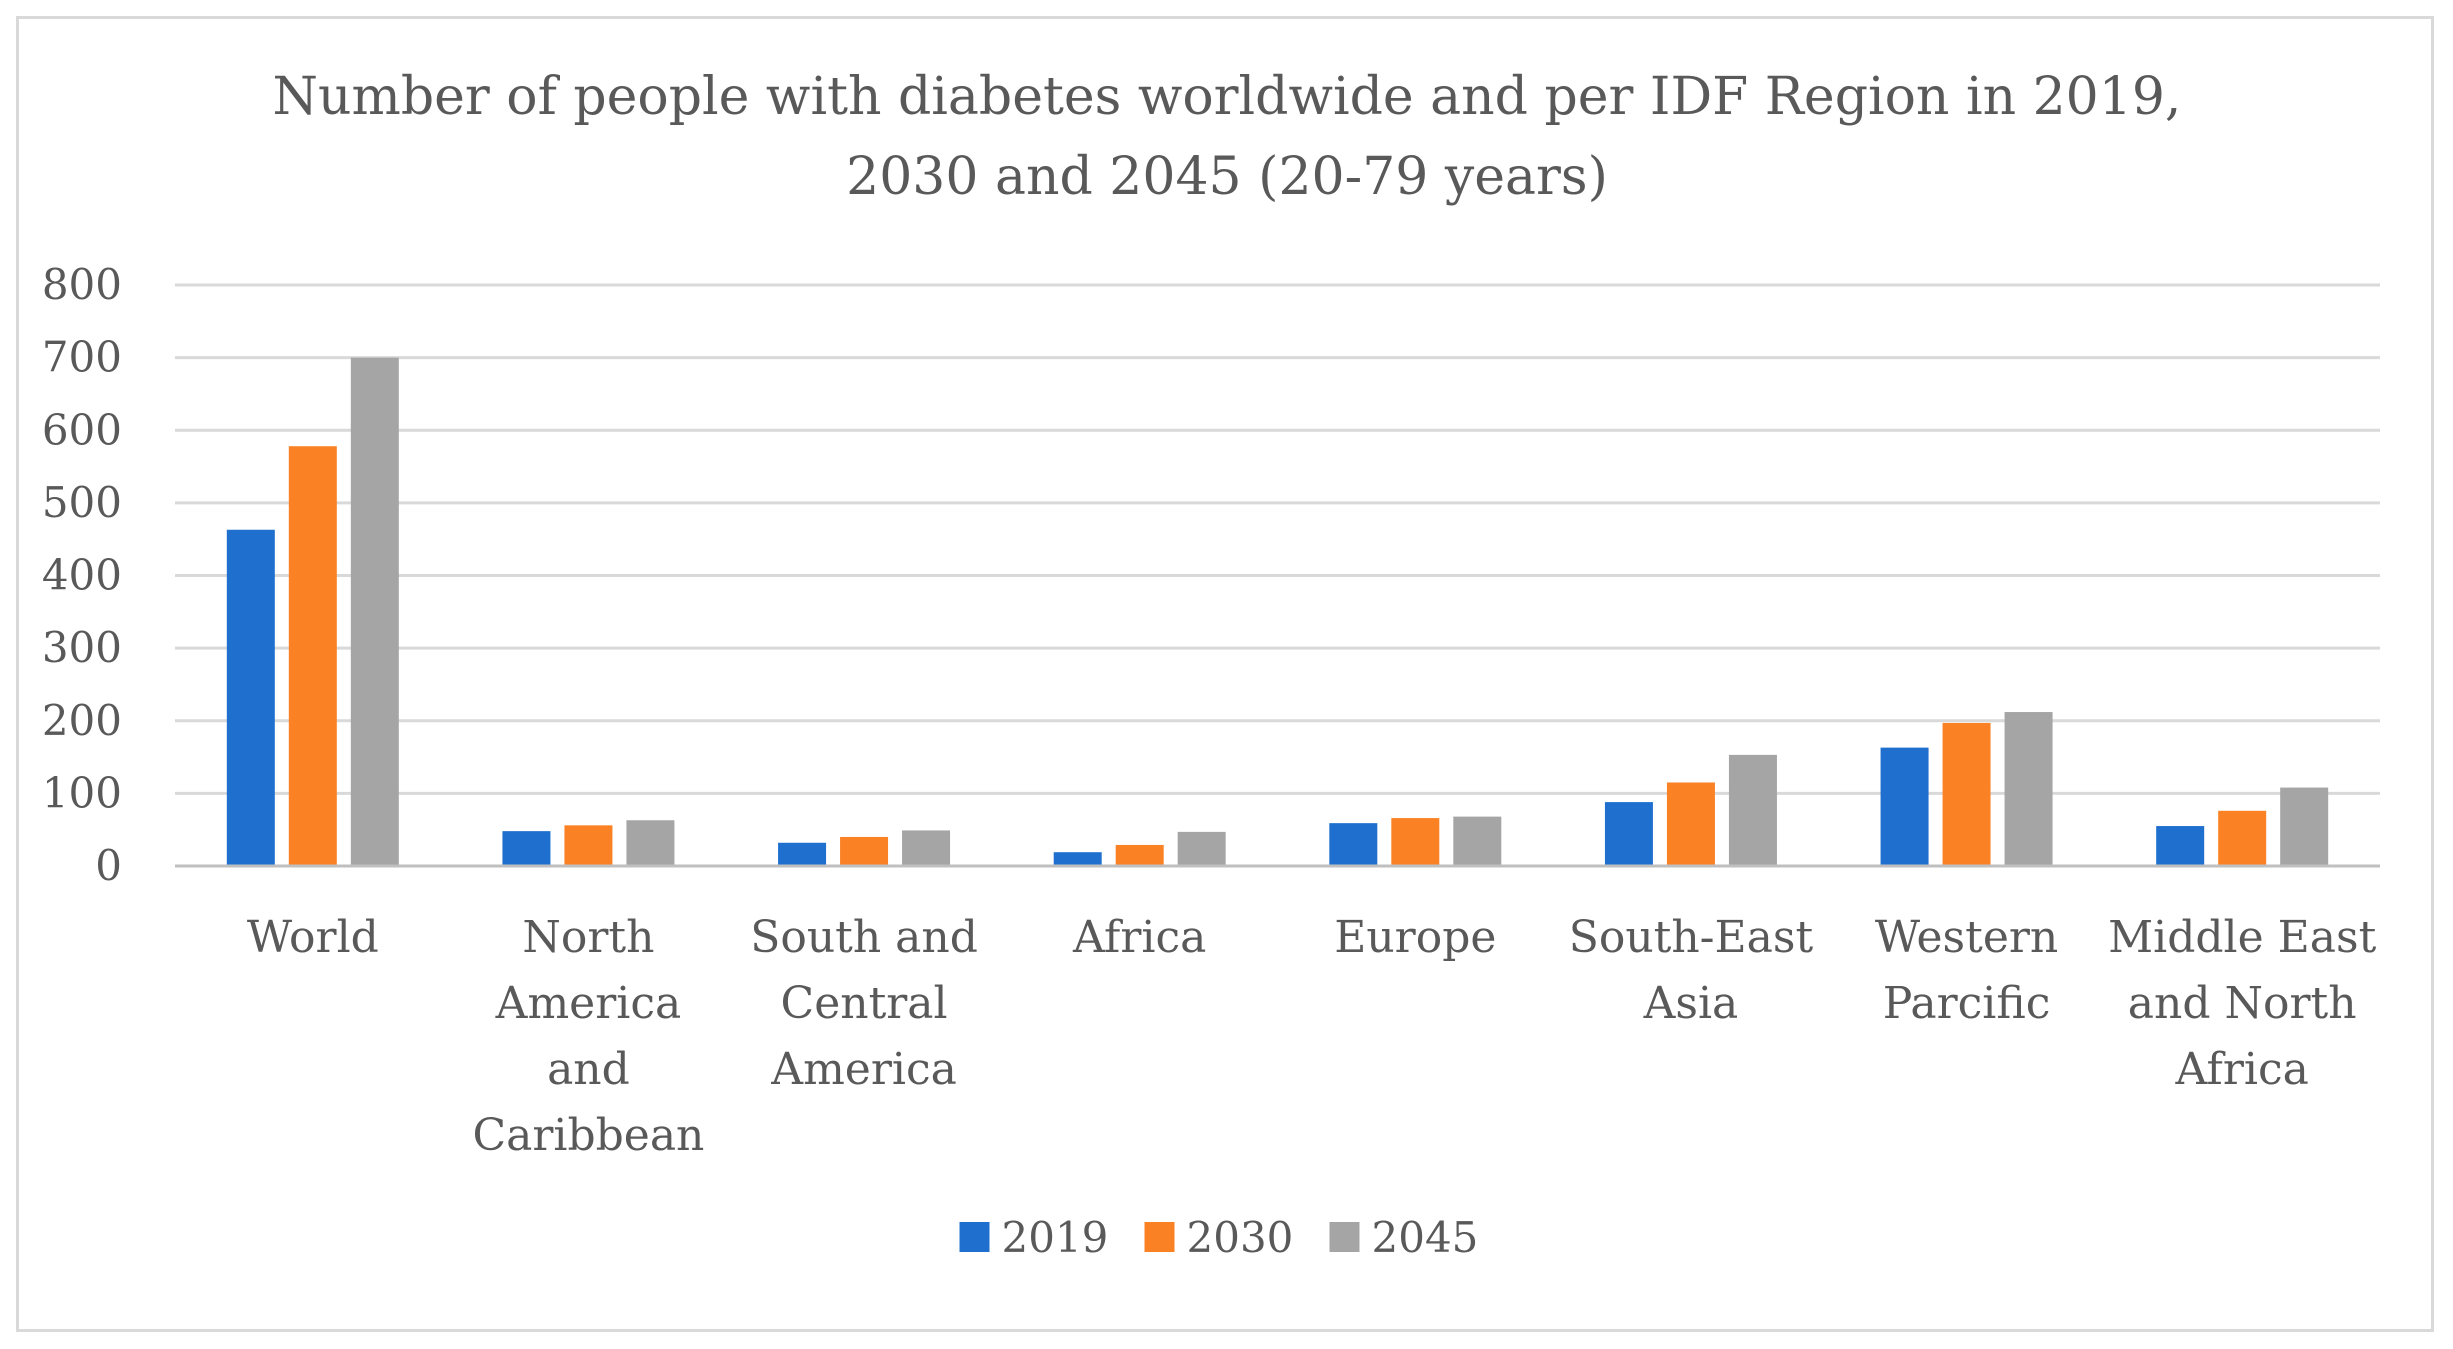  I want to click on x-tick-label: and, so click(588, 1069).